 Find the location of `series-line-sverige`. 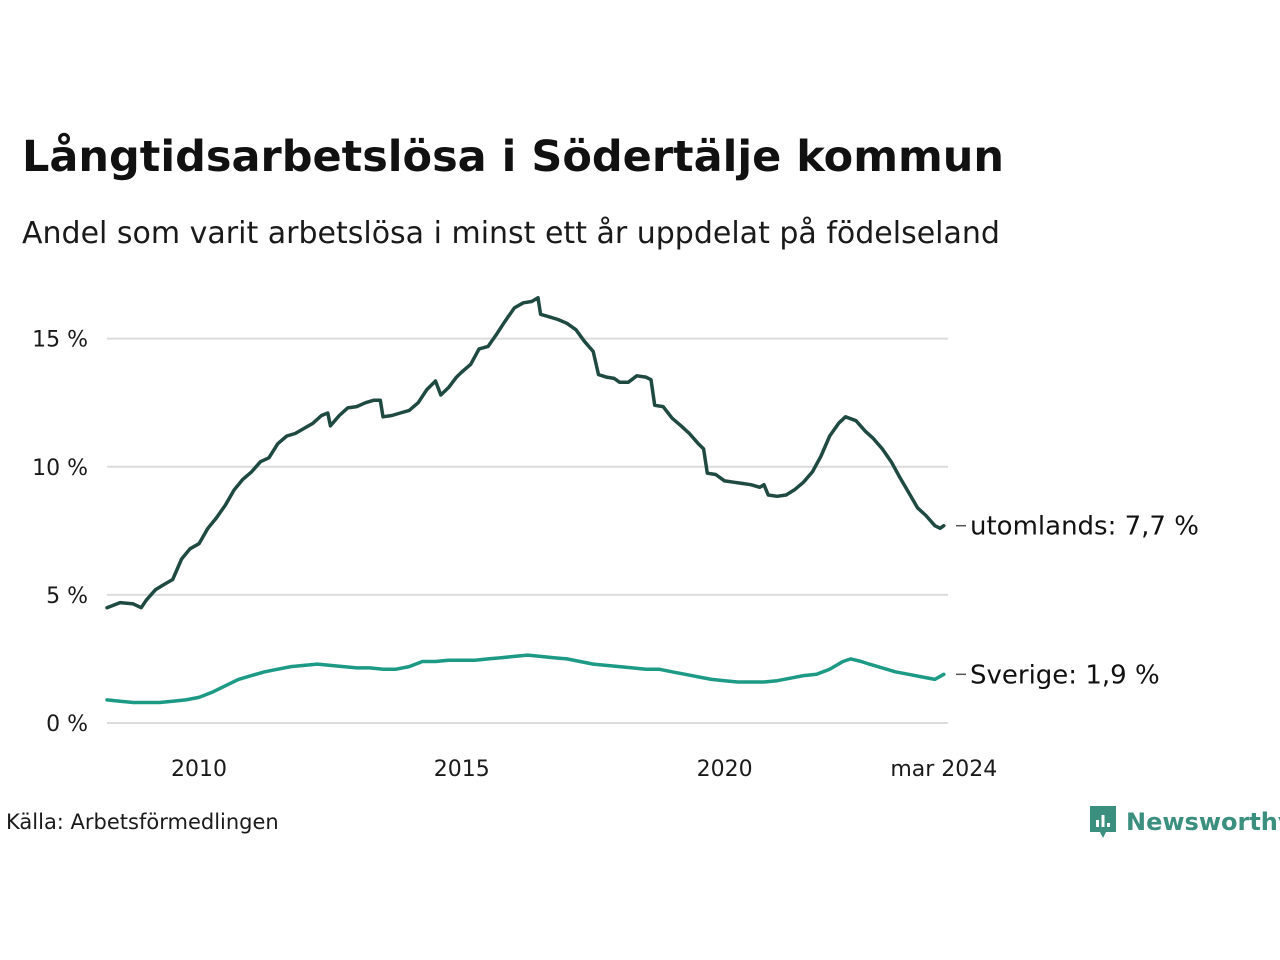

series-line-sverige is located at coordinates (525, 679).